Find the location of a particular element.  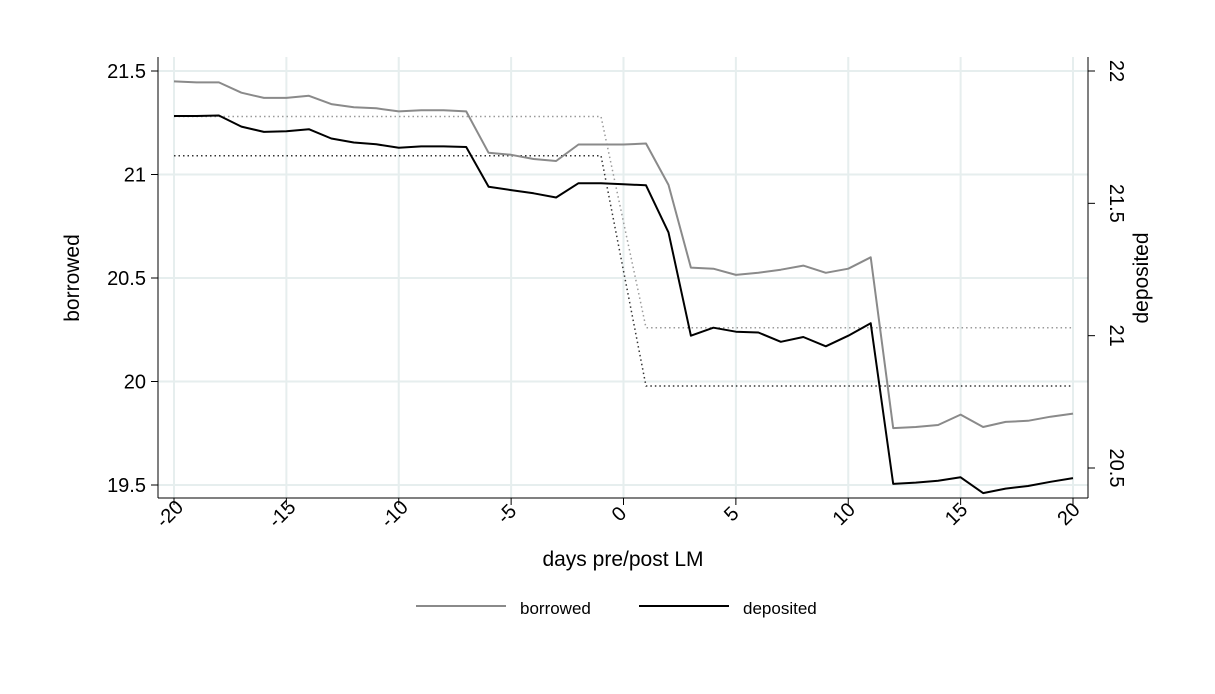

x-tick-label: -5 is located at coordinates (507, 514).